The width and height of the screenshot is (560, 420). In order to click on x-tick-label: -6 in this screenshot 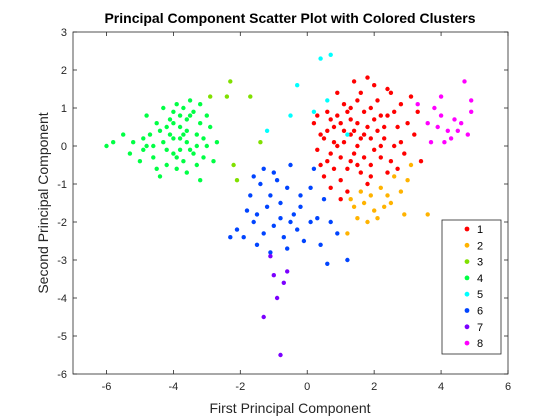, I will do `click(107, 387)`.